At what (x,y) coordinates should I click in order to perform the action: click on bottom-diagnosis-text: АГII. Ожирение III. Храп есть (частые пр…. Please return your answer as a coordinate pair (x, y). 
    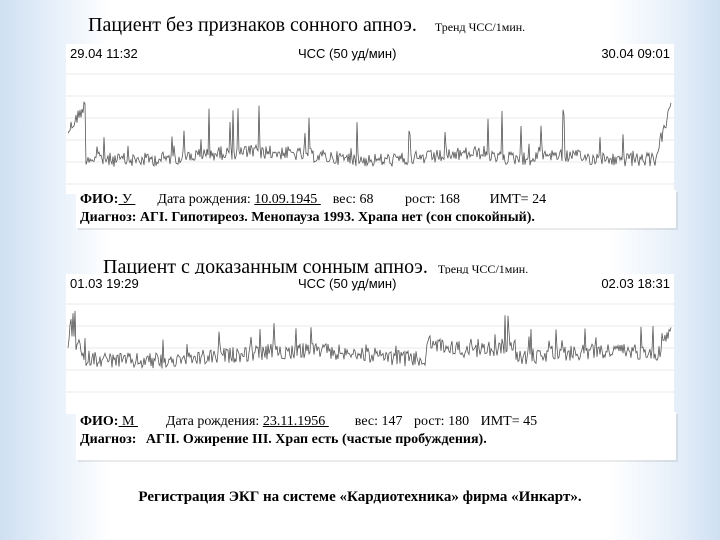
    Looking at the image, I should click on (316, 439).